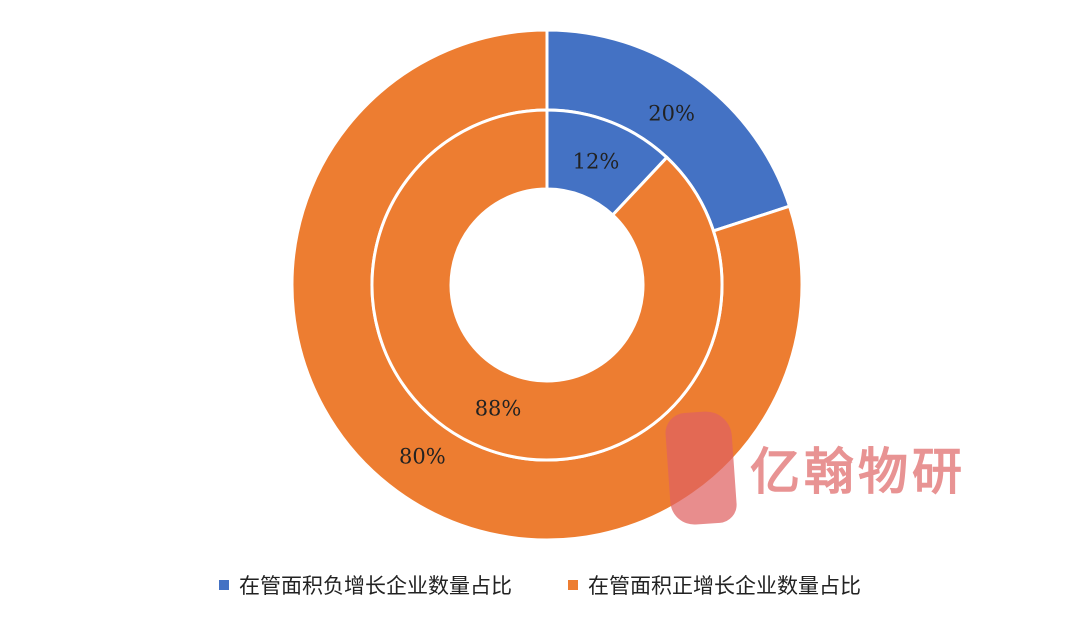 This screenshot has width=1080, height=619. What do you see at coordinates (224, 585) in the screenshot?
I see `legend-swatch-negative` at bounding box center [224, 585].